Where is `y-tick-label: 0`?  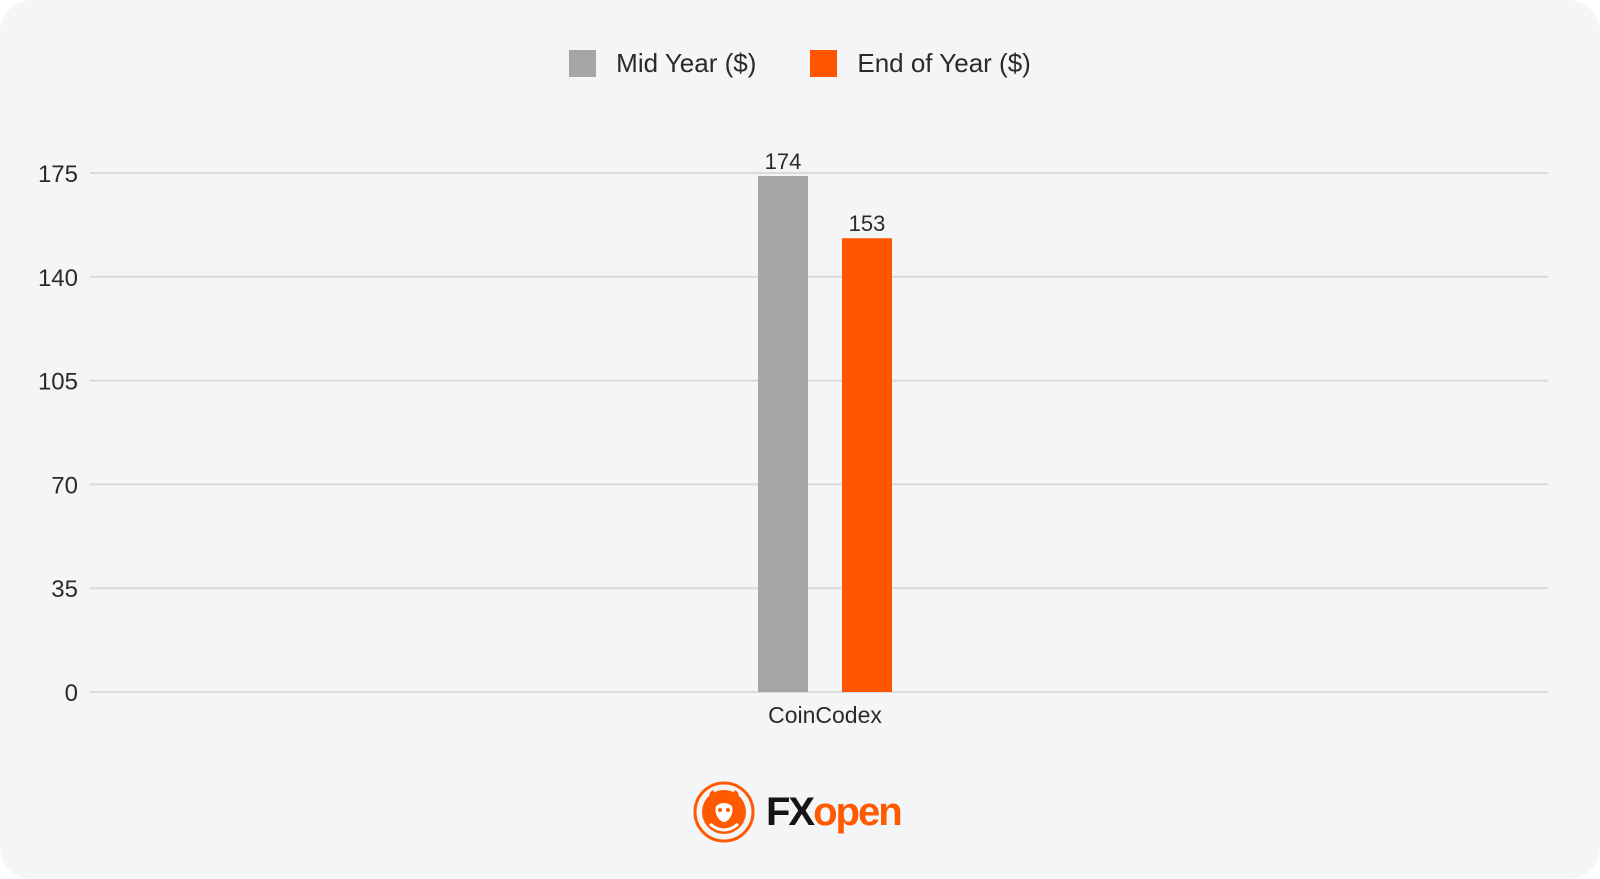 y-tick-label: 0 is located at coordinates (71, 693).